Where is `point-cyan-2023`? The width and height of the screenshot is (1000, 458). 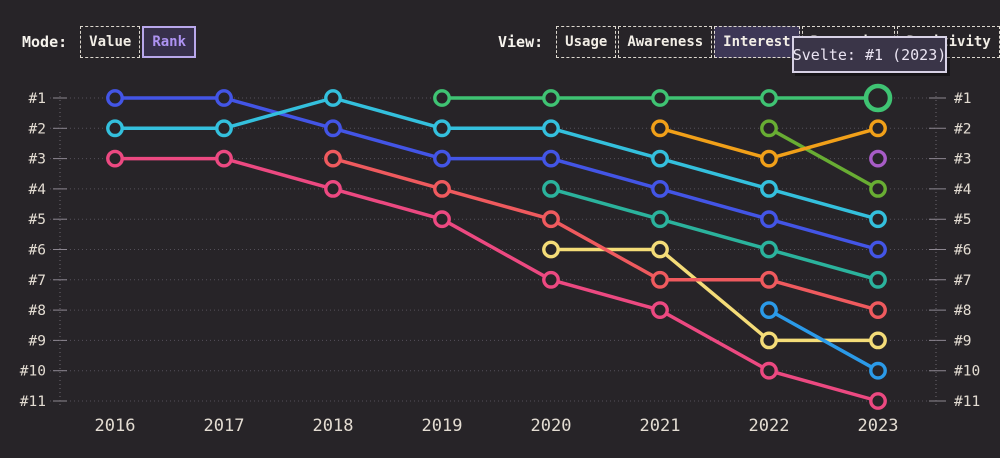 point-cyan-2023 is located at coordinates (878, 219).